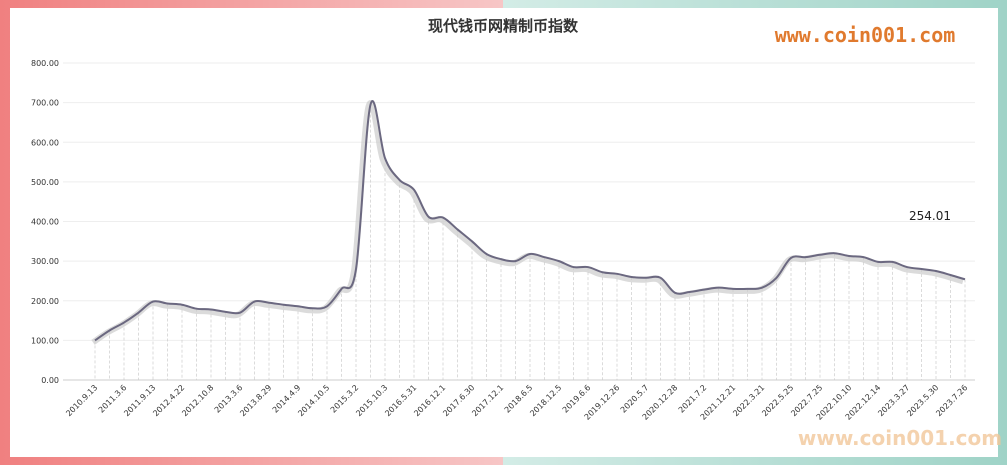  What do you see at coordinates (45, 222) in the screenshot?
I see `y-tick-label: 400.00` at bounding box center [45, 222].